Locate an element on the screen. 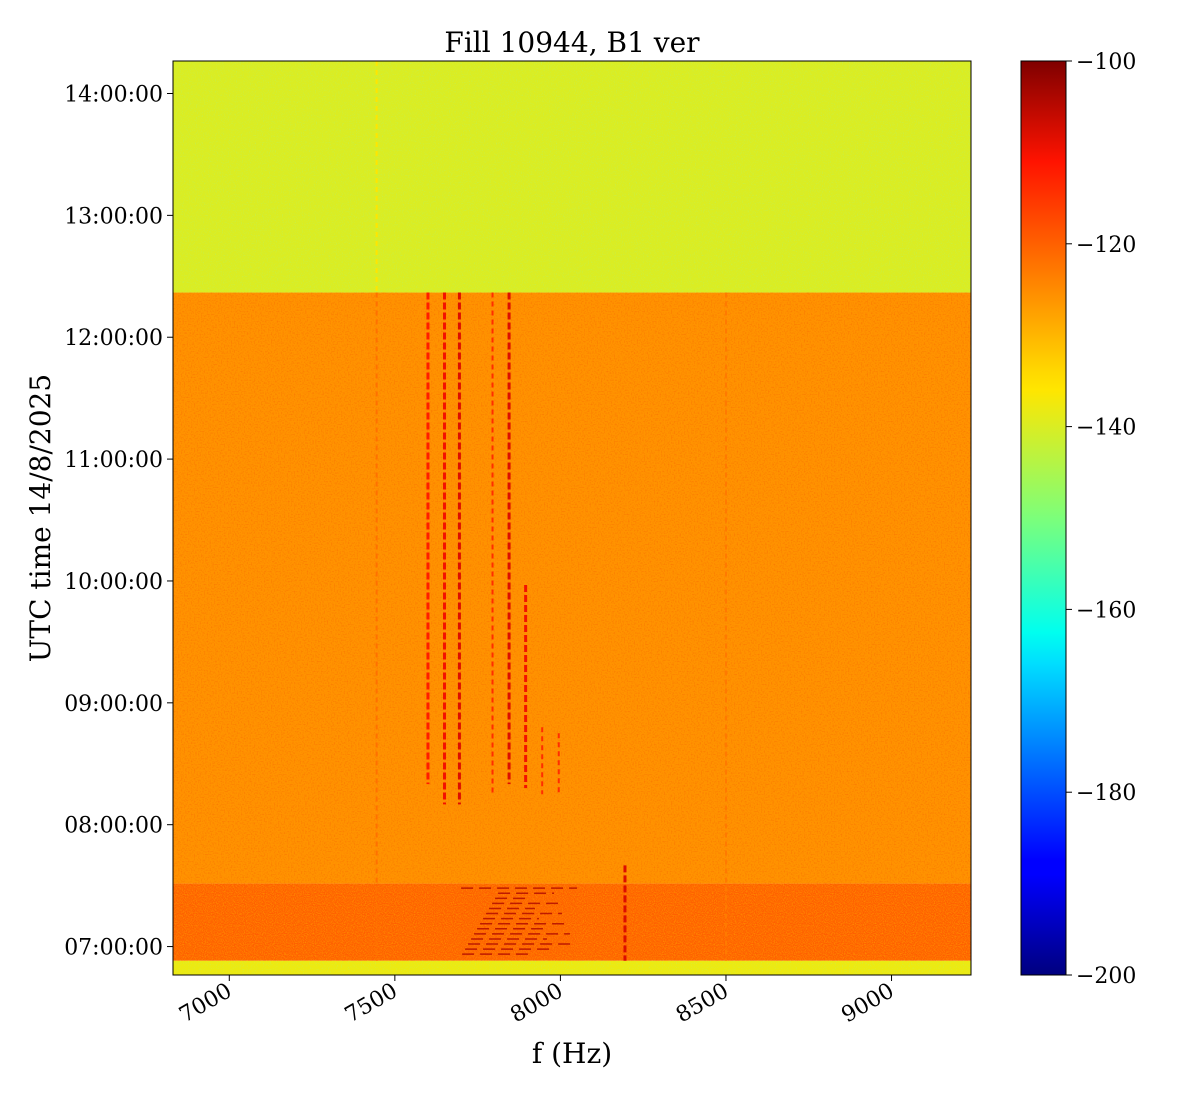  colorbar-ticks: −100 −120 −140 −160 −180 −200 is located at coordinates (1101, 519).